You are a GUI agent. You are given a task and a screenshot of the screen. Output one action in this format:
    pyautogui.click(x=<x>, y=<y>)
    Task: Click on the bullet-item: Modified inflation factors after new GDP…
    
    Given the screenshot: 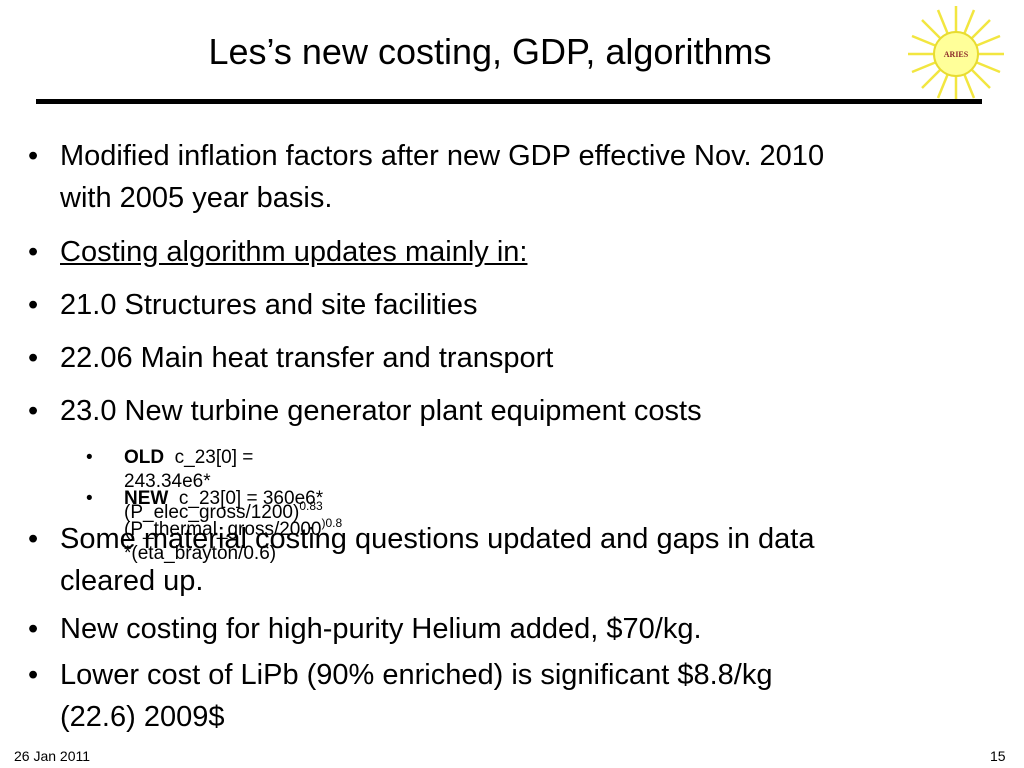 What is the action you would take?
    pyautogui.click(x=509, y=177)
    